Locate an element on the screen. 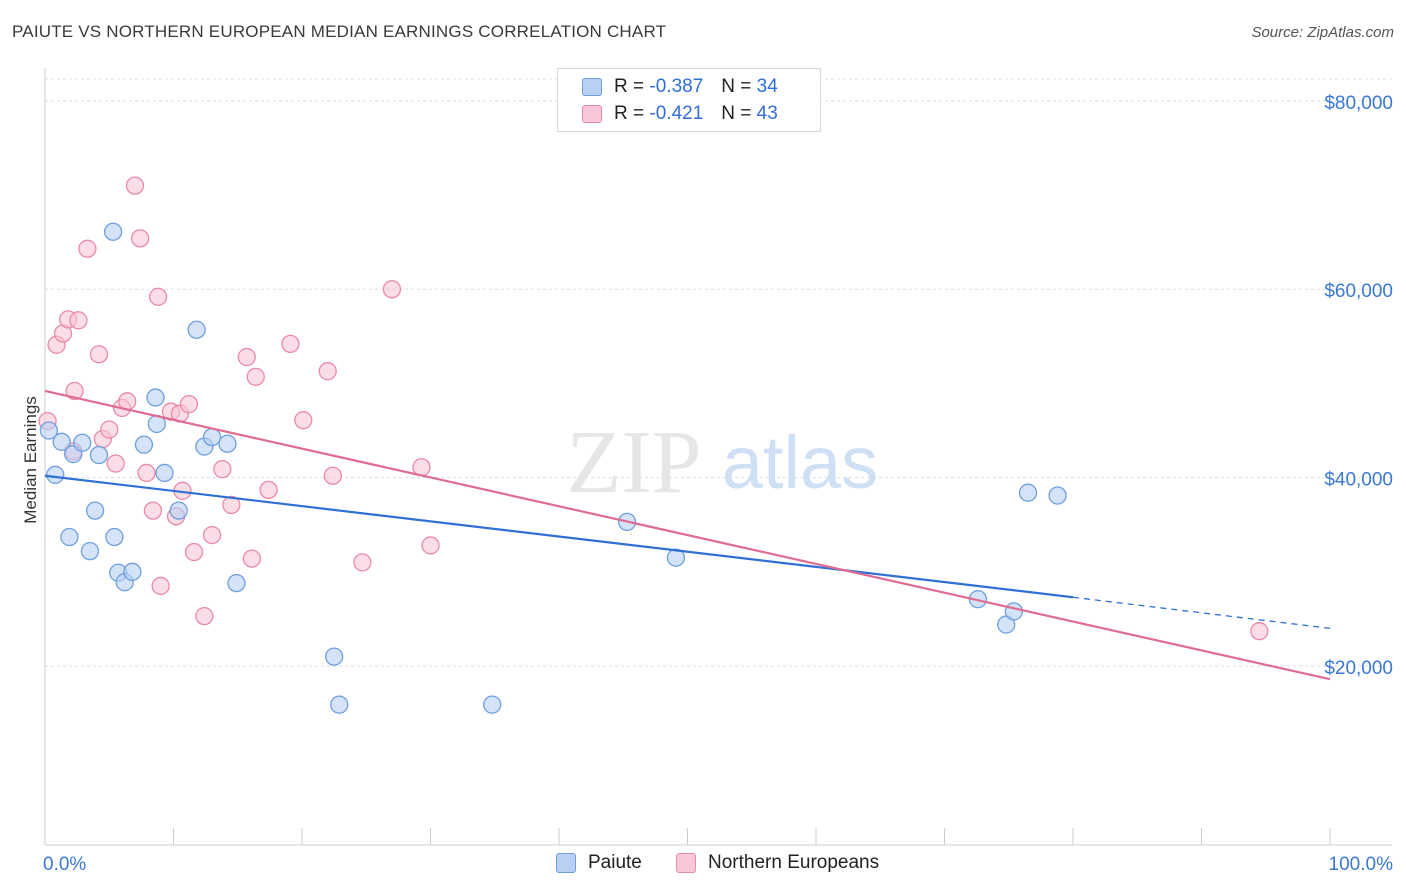 This screenshot has width=1406, height=892. legend-n-value: 34 is located at coordinates (767, 86).